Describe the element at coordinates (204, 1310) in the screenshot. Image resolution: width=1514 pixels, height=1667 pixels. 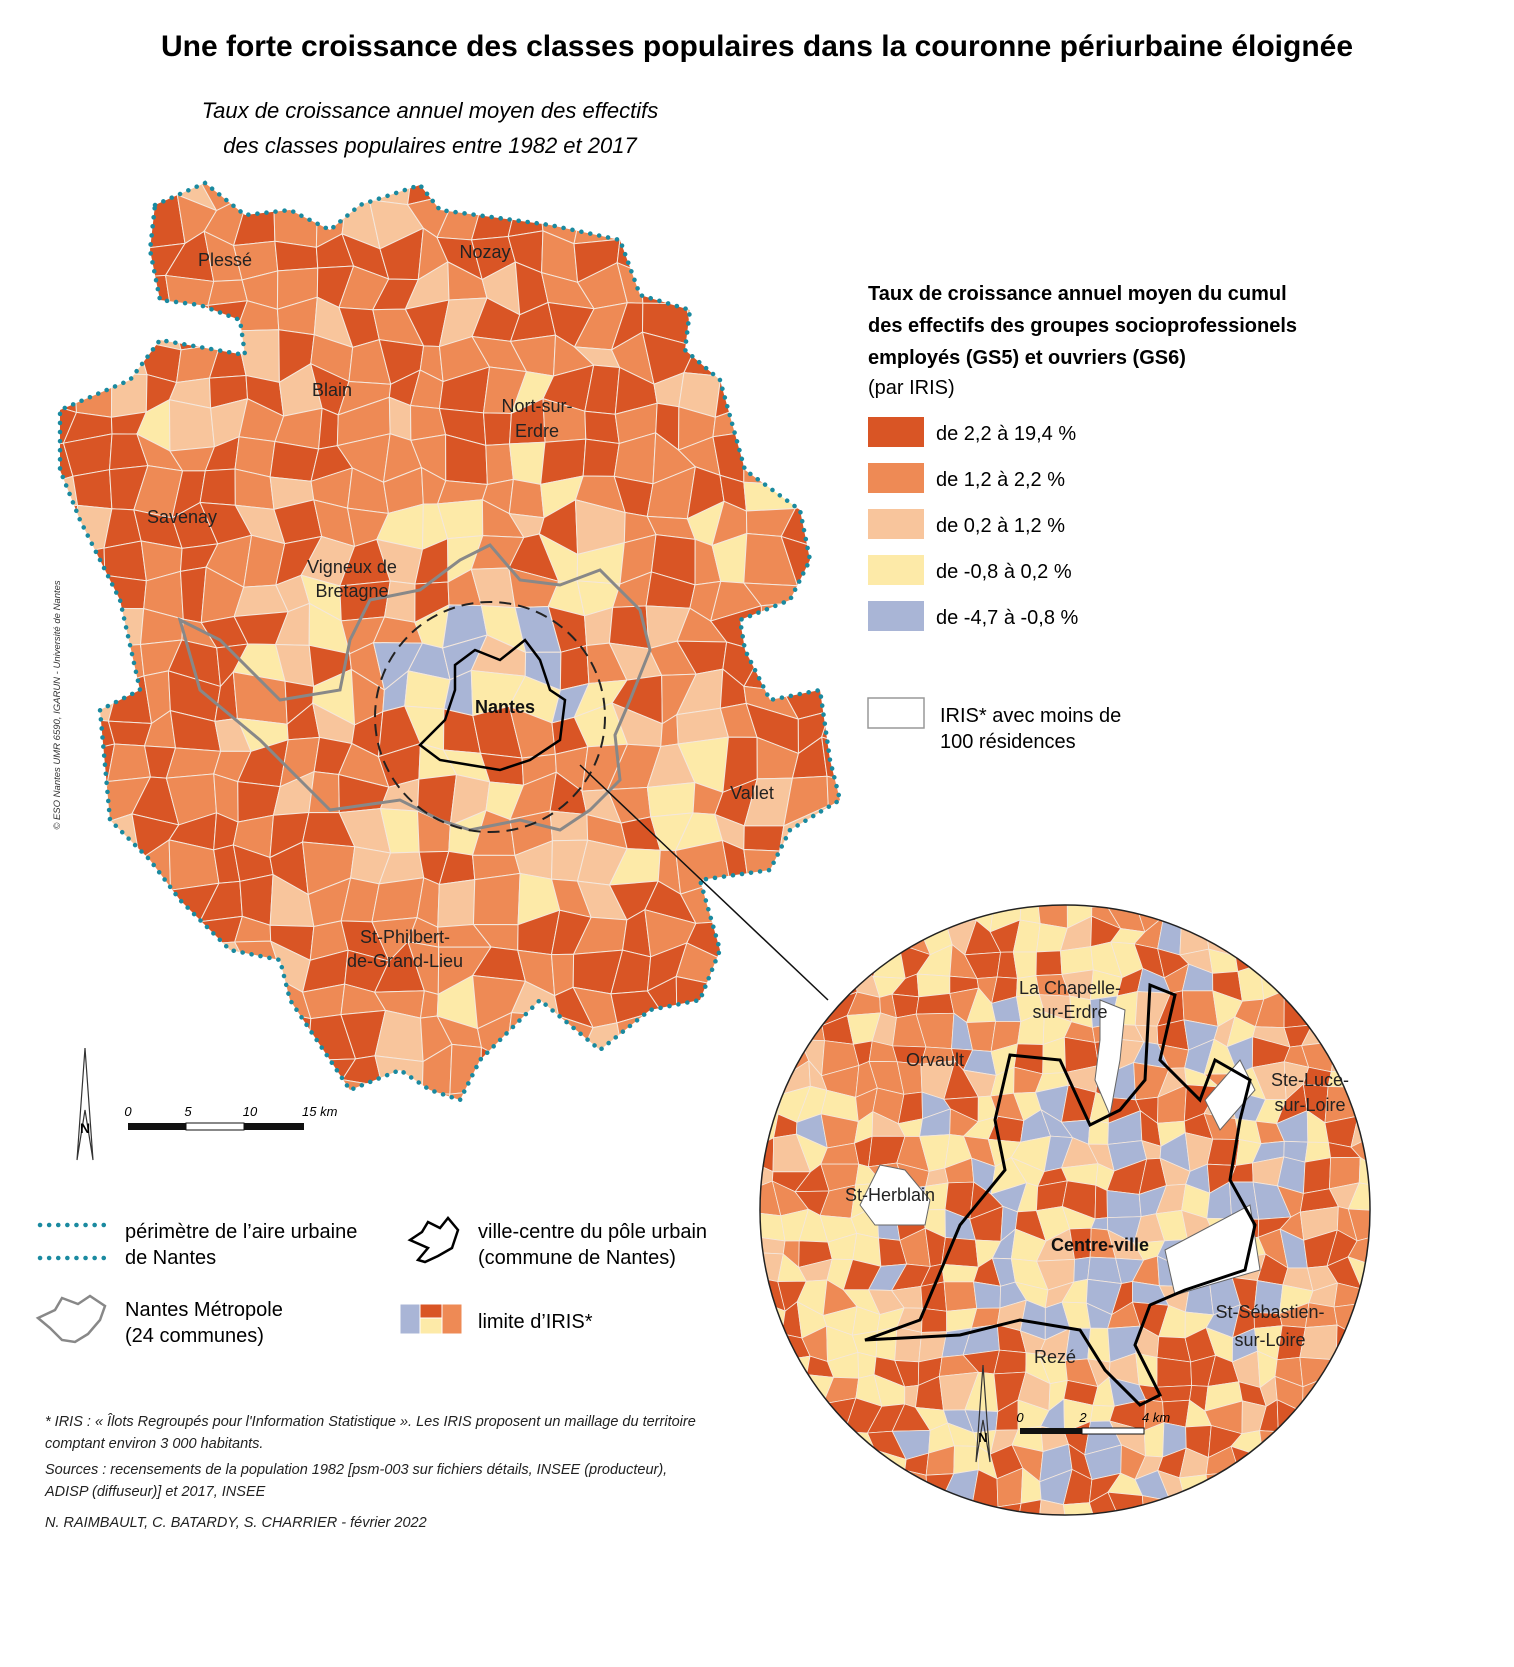
I see `symbol-label: Nantes Métropole` at that location.